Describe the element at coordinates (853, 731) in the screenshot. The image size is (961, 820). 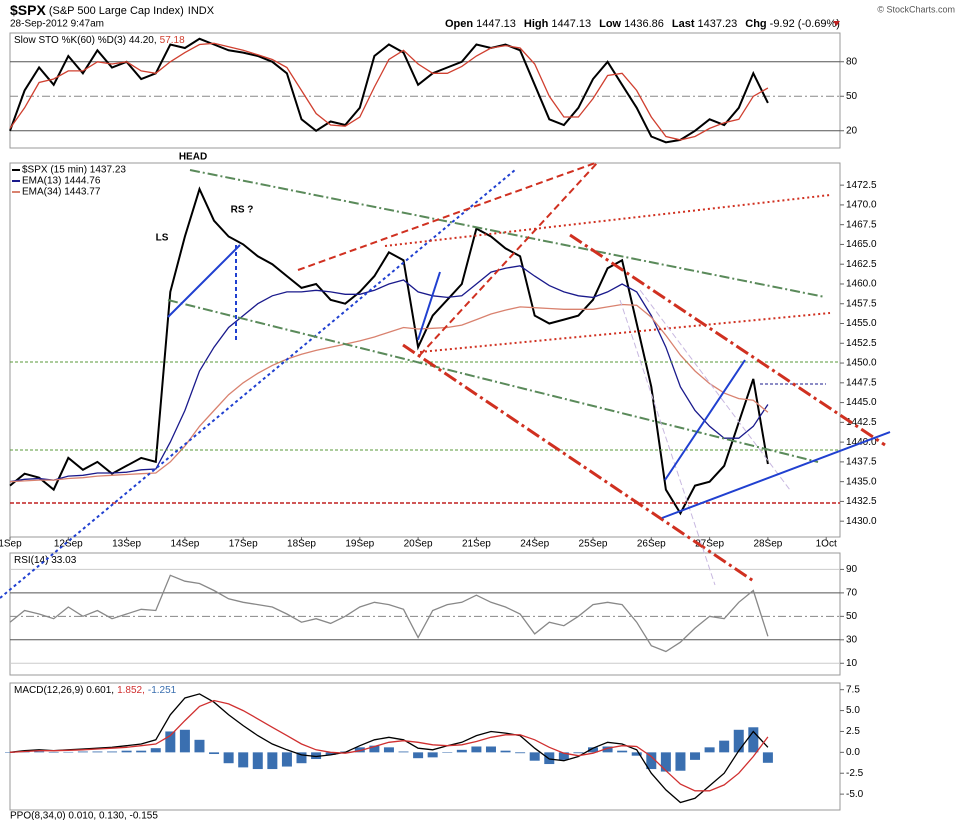
I see `y-tick-label: 2.5` at that location.